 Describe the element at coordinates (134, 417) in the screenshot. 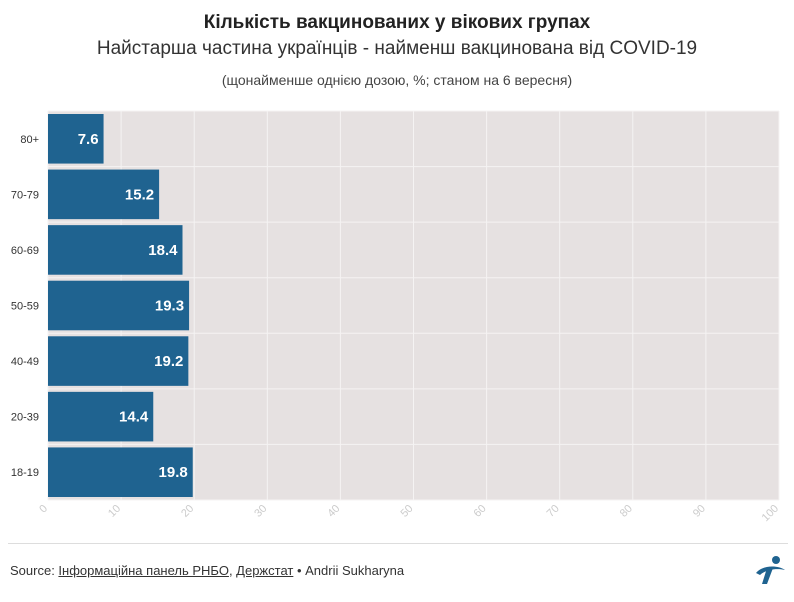

I see `bar-value-label: 14.4` at that location.